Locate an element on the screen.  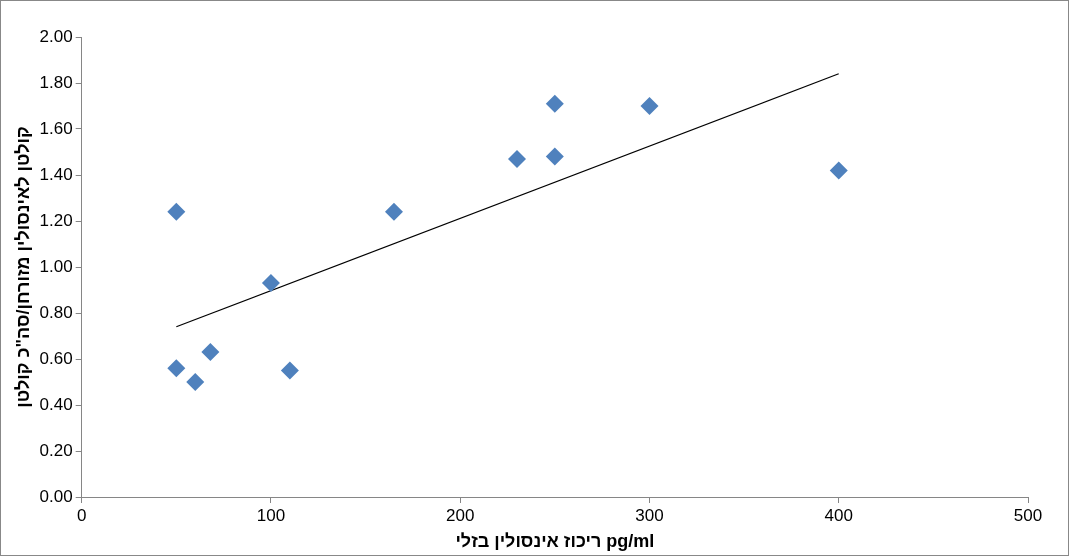
x-tick-label: 500 is located at coordinates (1028, 515).